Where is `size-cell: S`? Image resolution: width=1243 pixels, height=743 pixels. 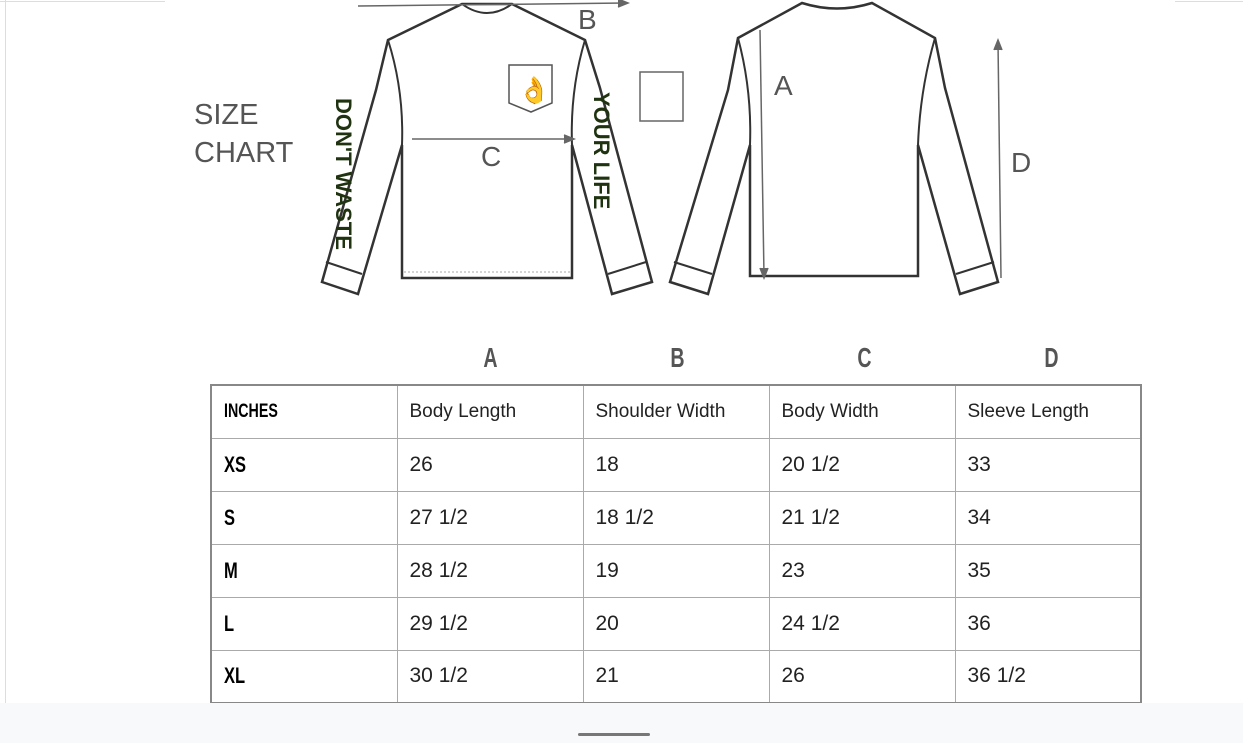
size-cell: S is located at coordinates (304, 517).